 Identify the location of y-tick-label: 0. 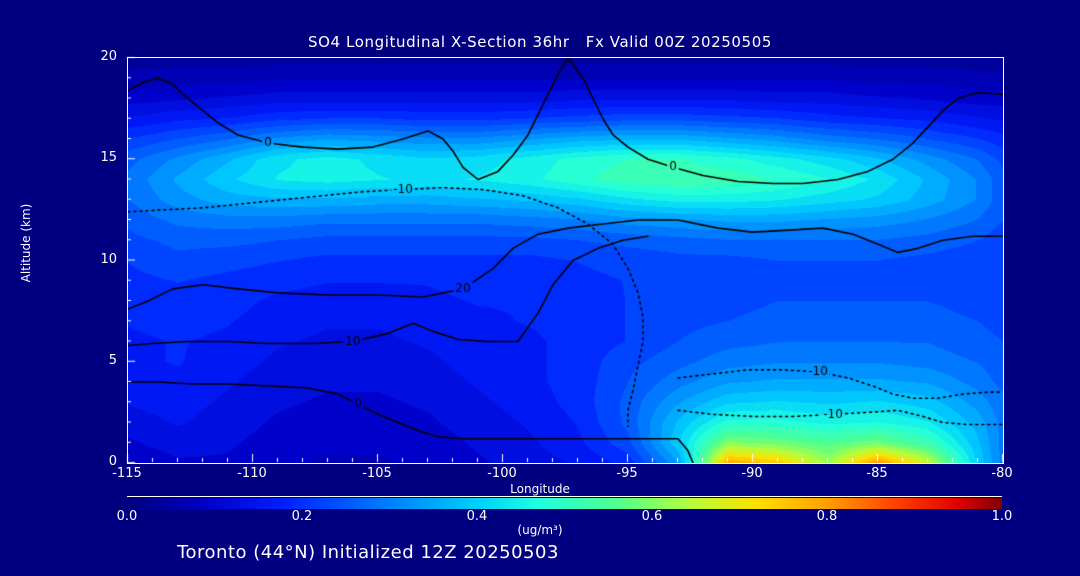
(112, 461).